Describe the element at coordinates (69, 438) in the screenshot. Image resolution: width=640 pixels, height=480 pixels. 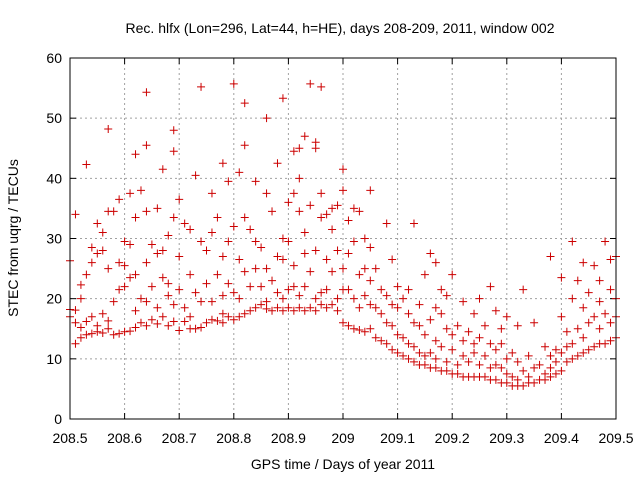
I see `x-tick-label: 208.5` at that location.